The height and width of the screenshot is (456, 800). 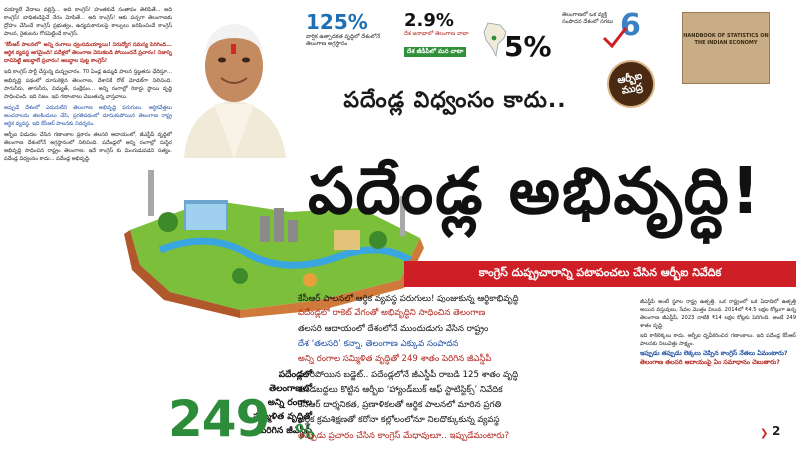 I want to click on checkmark-icon, so click(x=615, y=37).